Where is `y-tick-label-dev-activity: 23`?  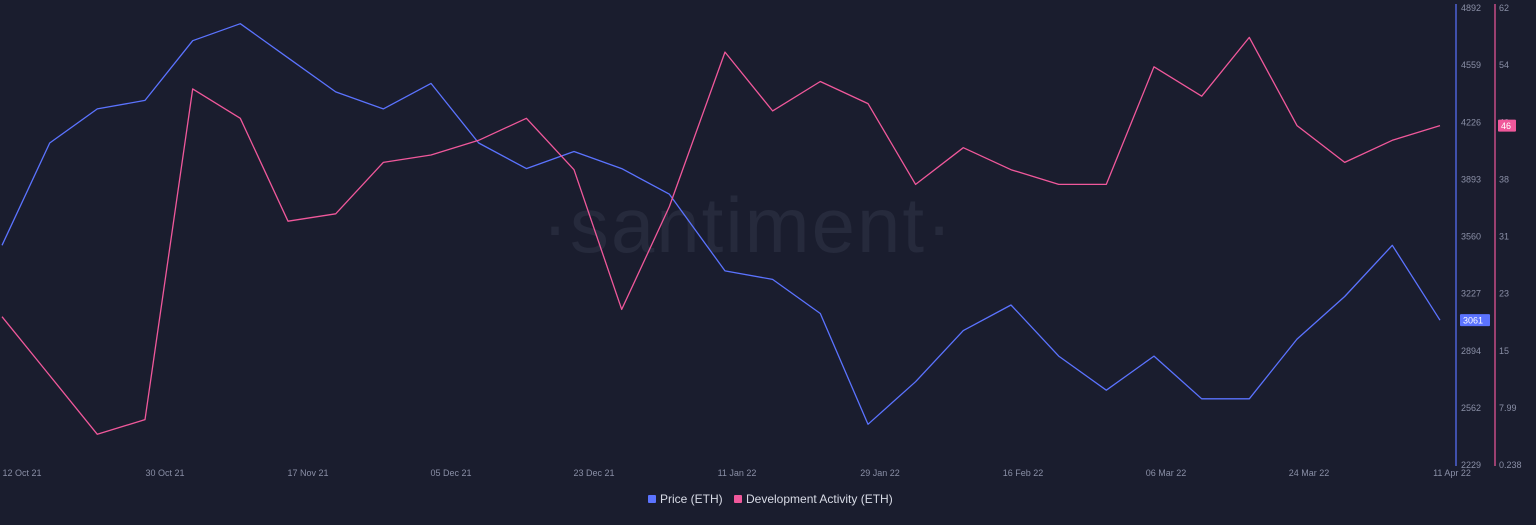 y-tick-label-dev-activity: 23 is located at coordinates (1504, 294).